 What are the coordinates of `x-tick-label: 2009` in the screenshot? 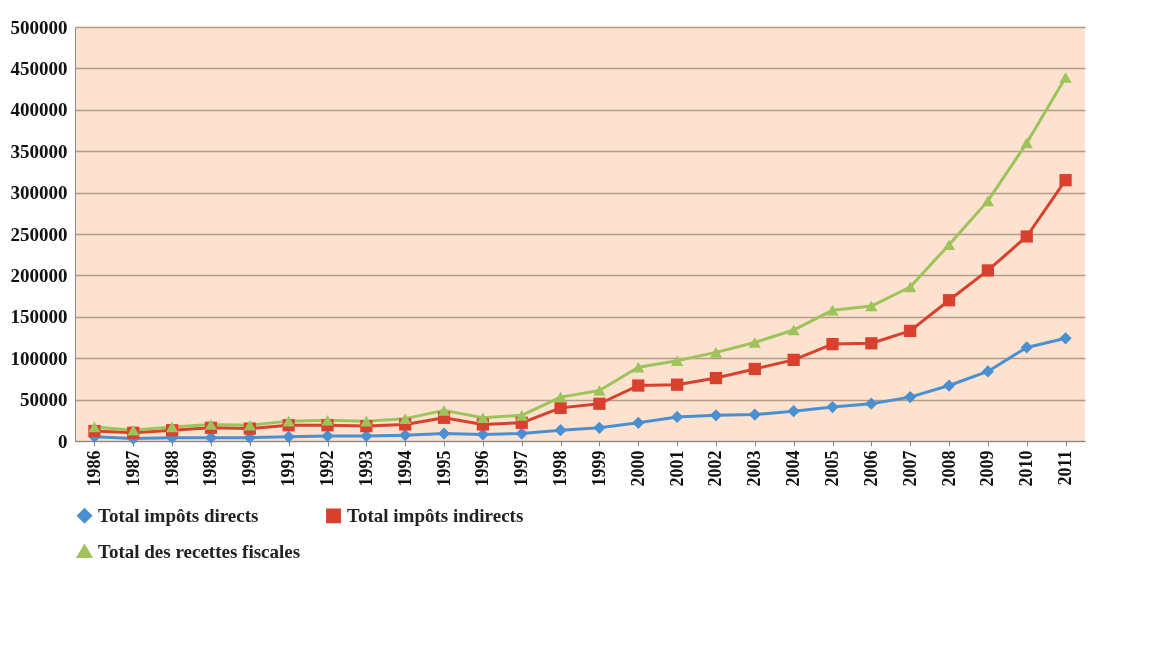 It's located at (987, 468).